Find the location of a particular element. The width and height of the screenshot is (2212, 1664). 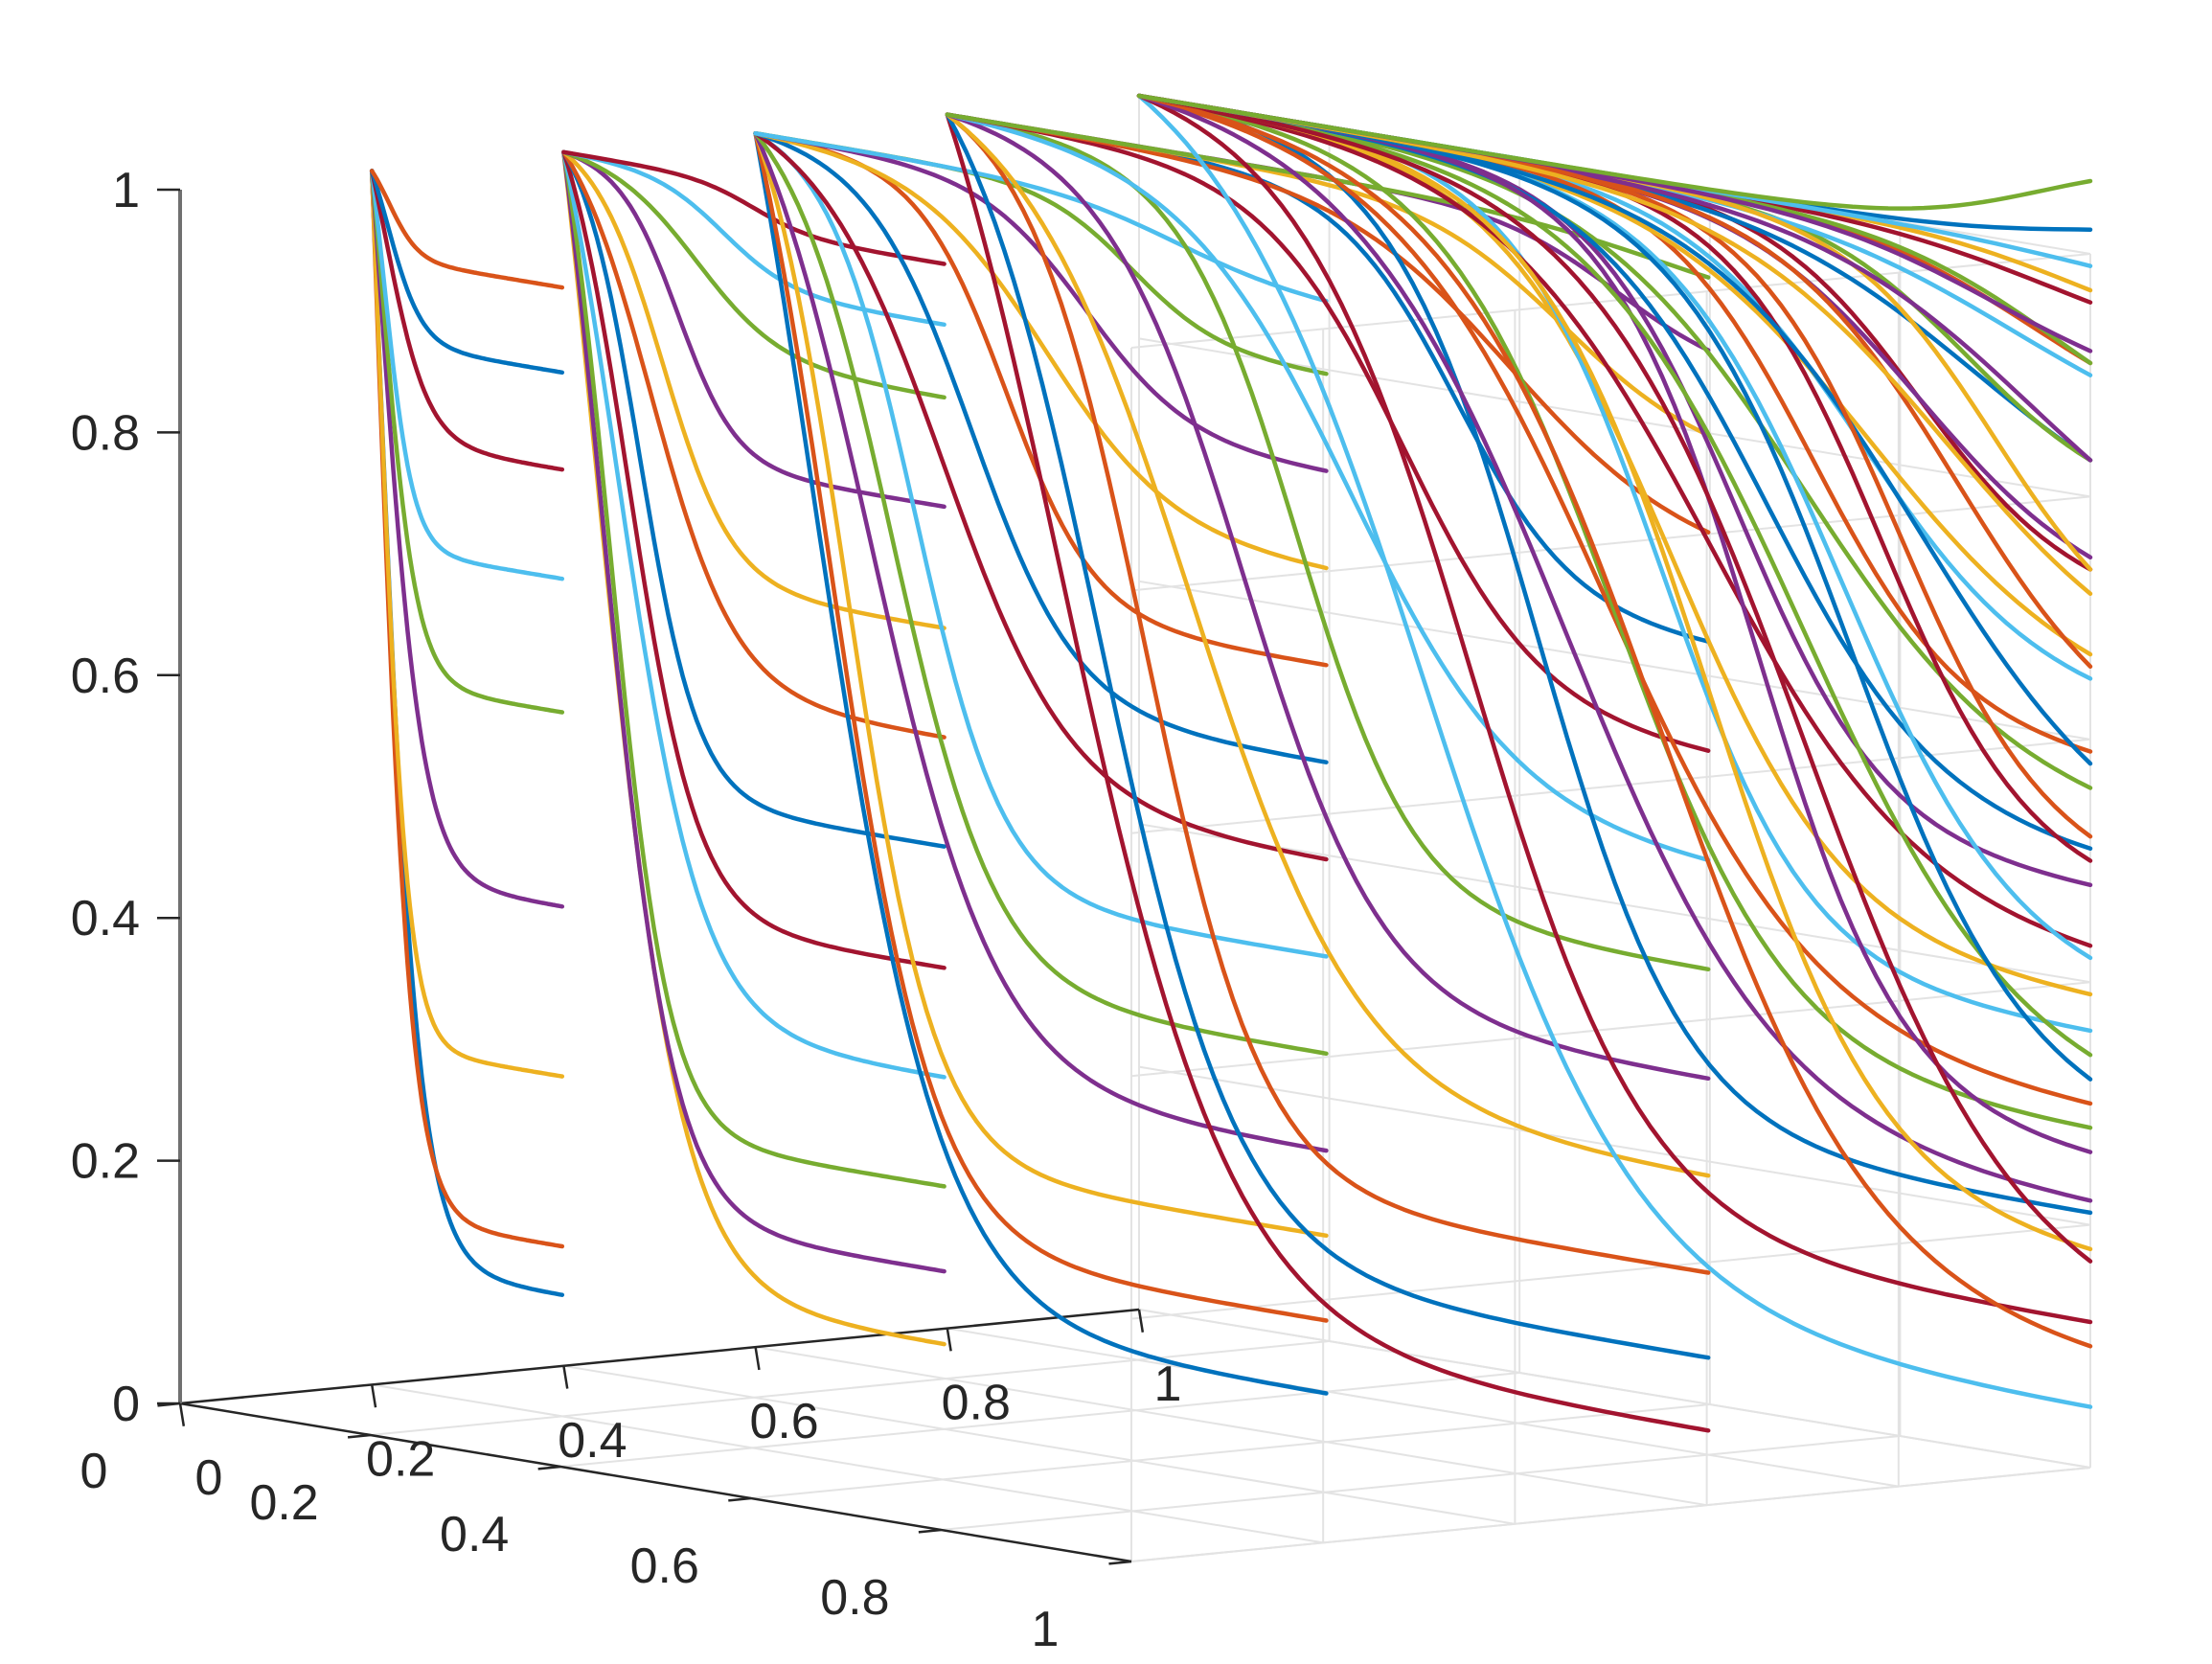

x-tick-label: 1 is located at coordinates (1046, 1629).